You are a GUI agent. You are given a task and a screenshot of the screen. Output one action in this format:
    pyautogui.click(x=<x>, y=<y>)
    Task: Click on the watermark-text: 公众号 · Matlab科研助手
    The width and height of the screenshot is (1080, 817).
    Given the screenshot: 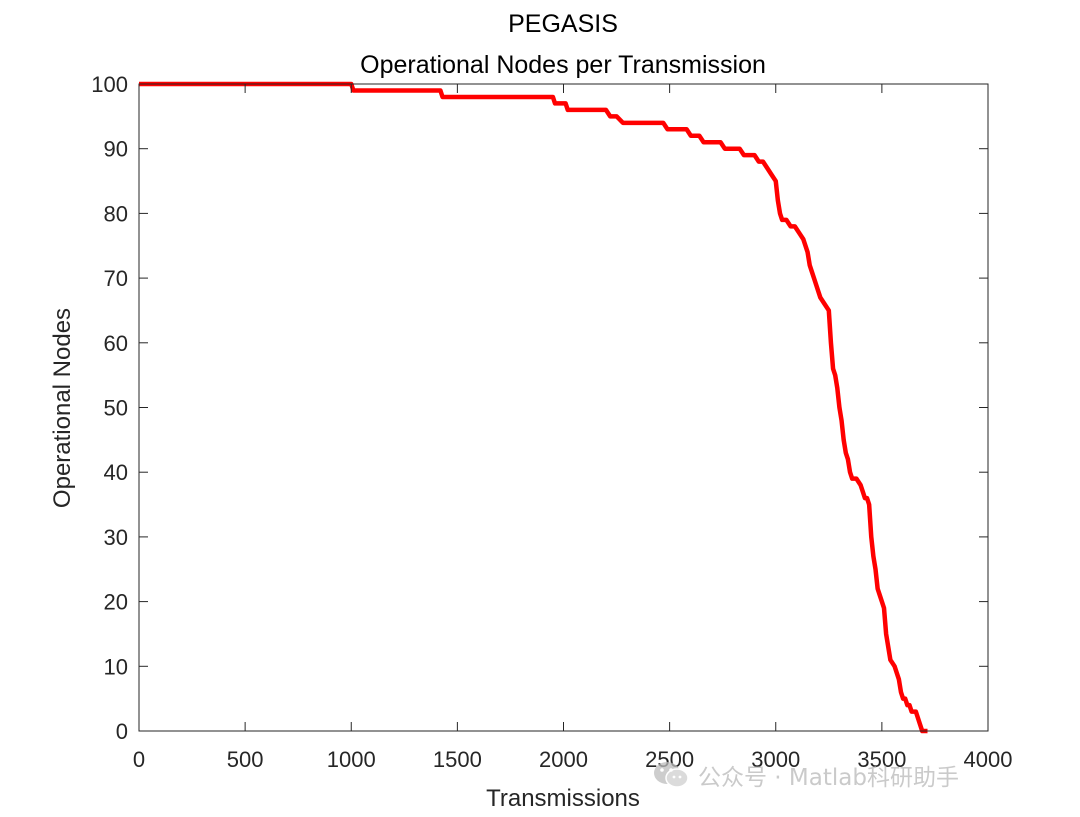 What is the action you would take?
    pyautogui.click(x=828, y=778)
    